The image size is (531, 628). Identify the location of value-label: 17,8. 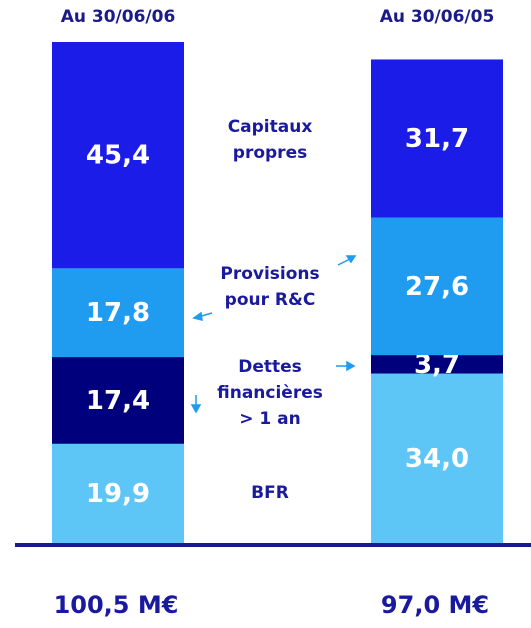
(118, 313).